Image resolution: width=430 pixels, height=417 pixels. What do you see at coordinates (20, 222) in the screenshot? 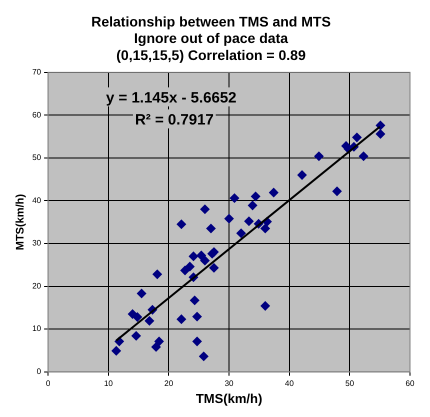
I see `y-axis-title: MTS(km/h)` at bounding box center [20, 222].